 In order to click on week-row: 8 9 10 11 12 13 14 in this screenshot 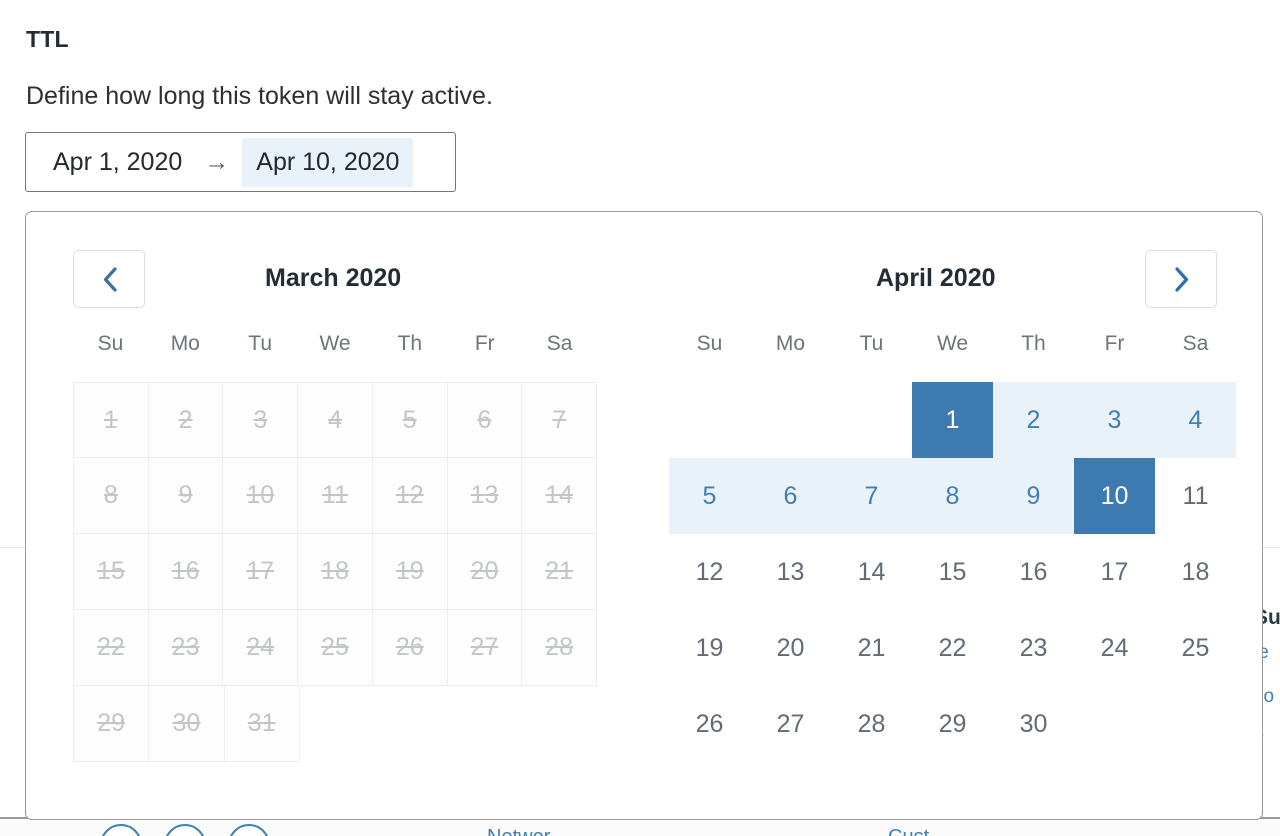, I will do `click(335, 496)`.